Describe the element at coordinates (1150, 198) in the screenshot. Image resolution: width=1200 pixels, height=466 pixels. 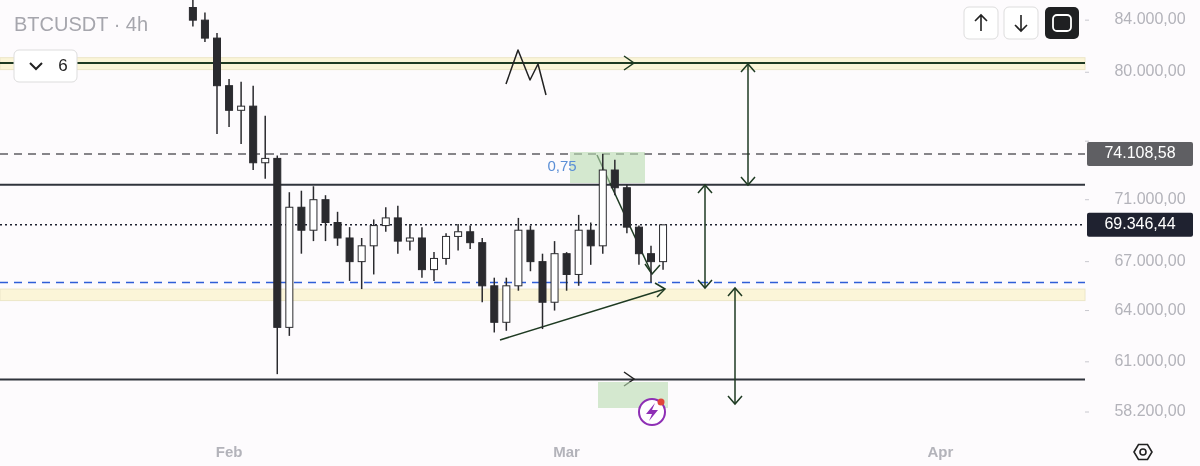
I see `y-tick-label: 71.000,00` at that location.